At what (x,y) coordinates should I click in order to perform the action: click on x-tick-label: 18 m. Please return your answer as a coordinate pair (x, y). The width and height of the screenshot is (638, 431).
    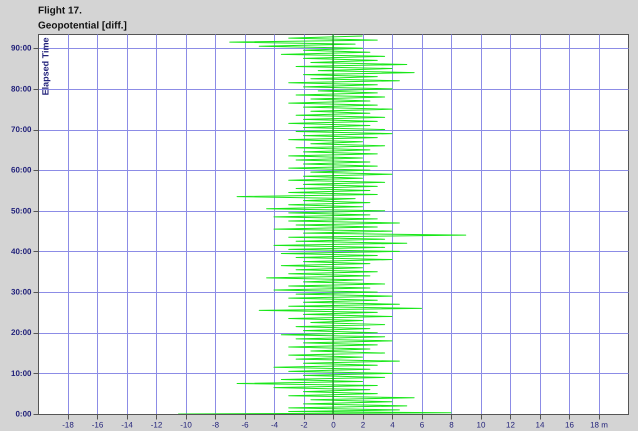
    Looking at the image, I should click on (599, 425).